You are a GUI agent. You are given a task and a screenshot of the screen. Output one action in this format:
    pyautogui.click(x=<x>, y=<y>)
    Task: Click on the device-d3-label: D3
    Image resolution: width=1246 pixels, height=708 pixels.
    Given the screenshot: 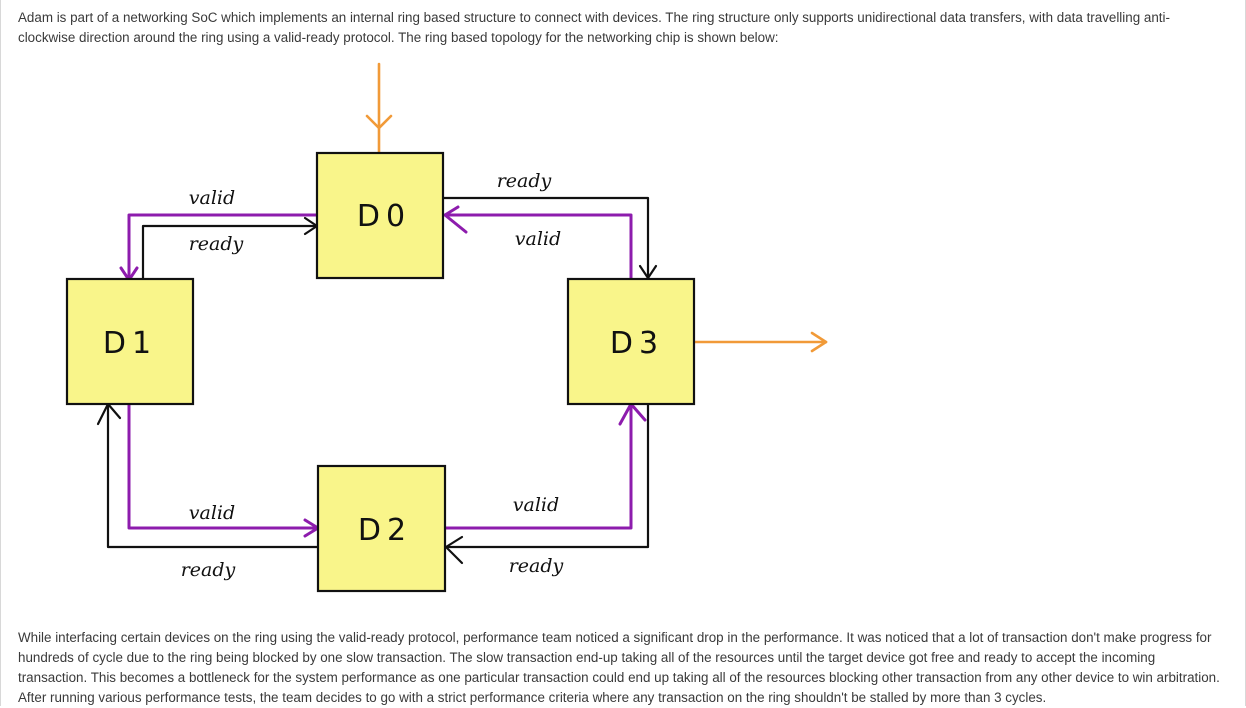 What is the action you would take?
    pyautogui.click(x=637, y=343)
    